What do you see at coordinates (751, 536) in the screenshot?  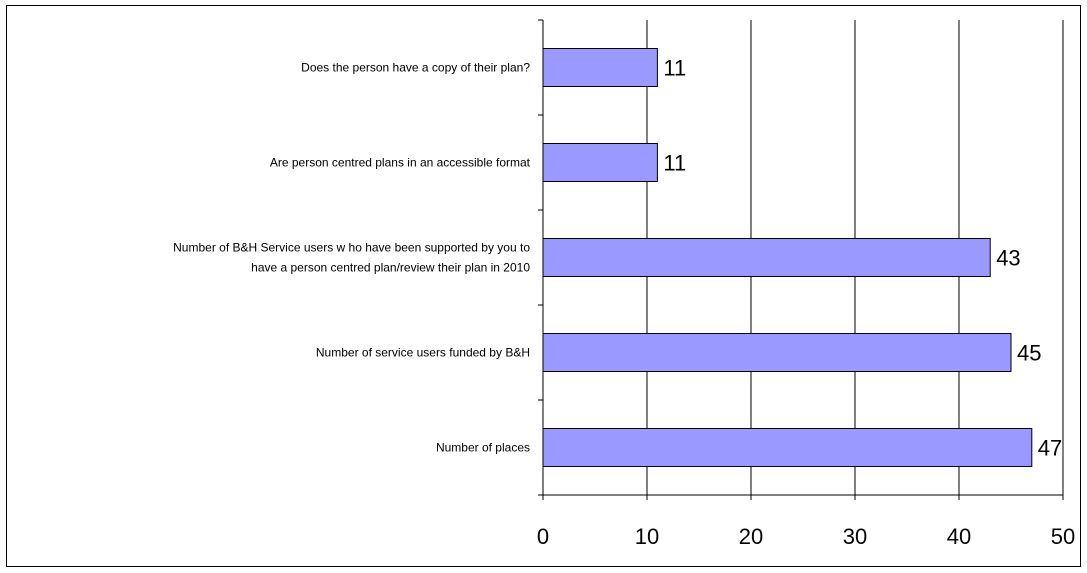 I see `x-tick-label-2: 20` at bounding box center [751, 536].